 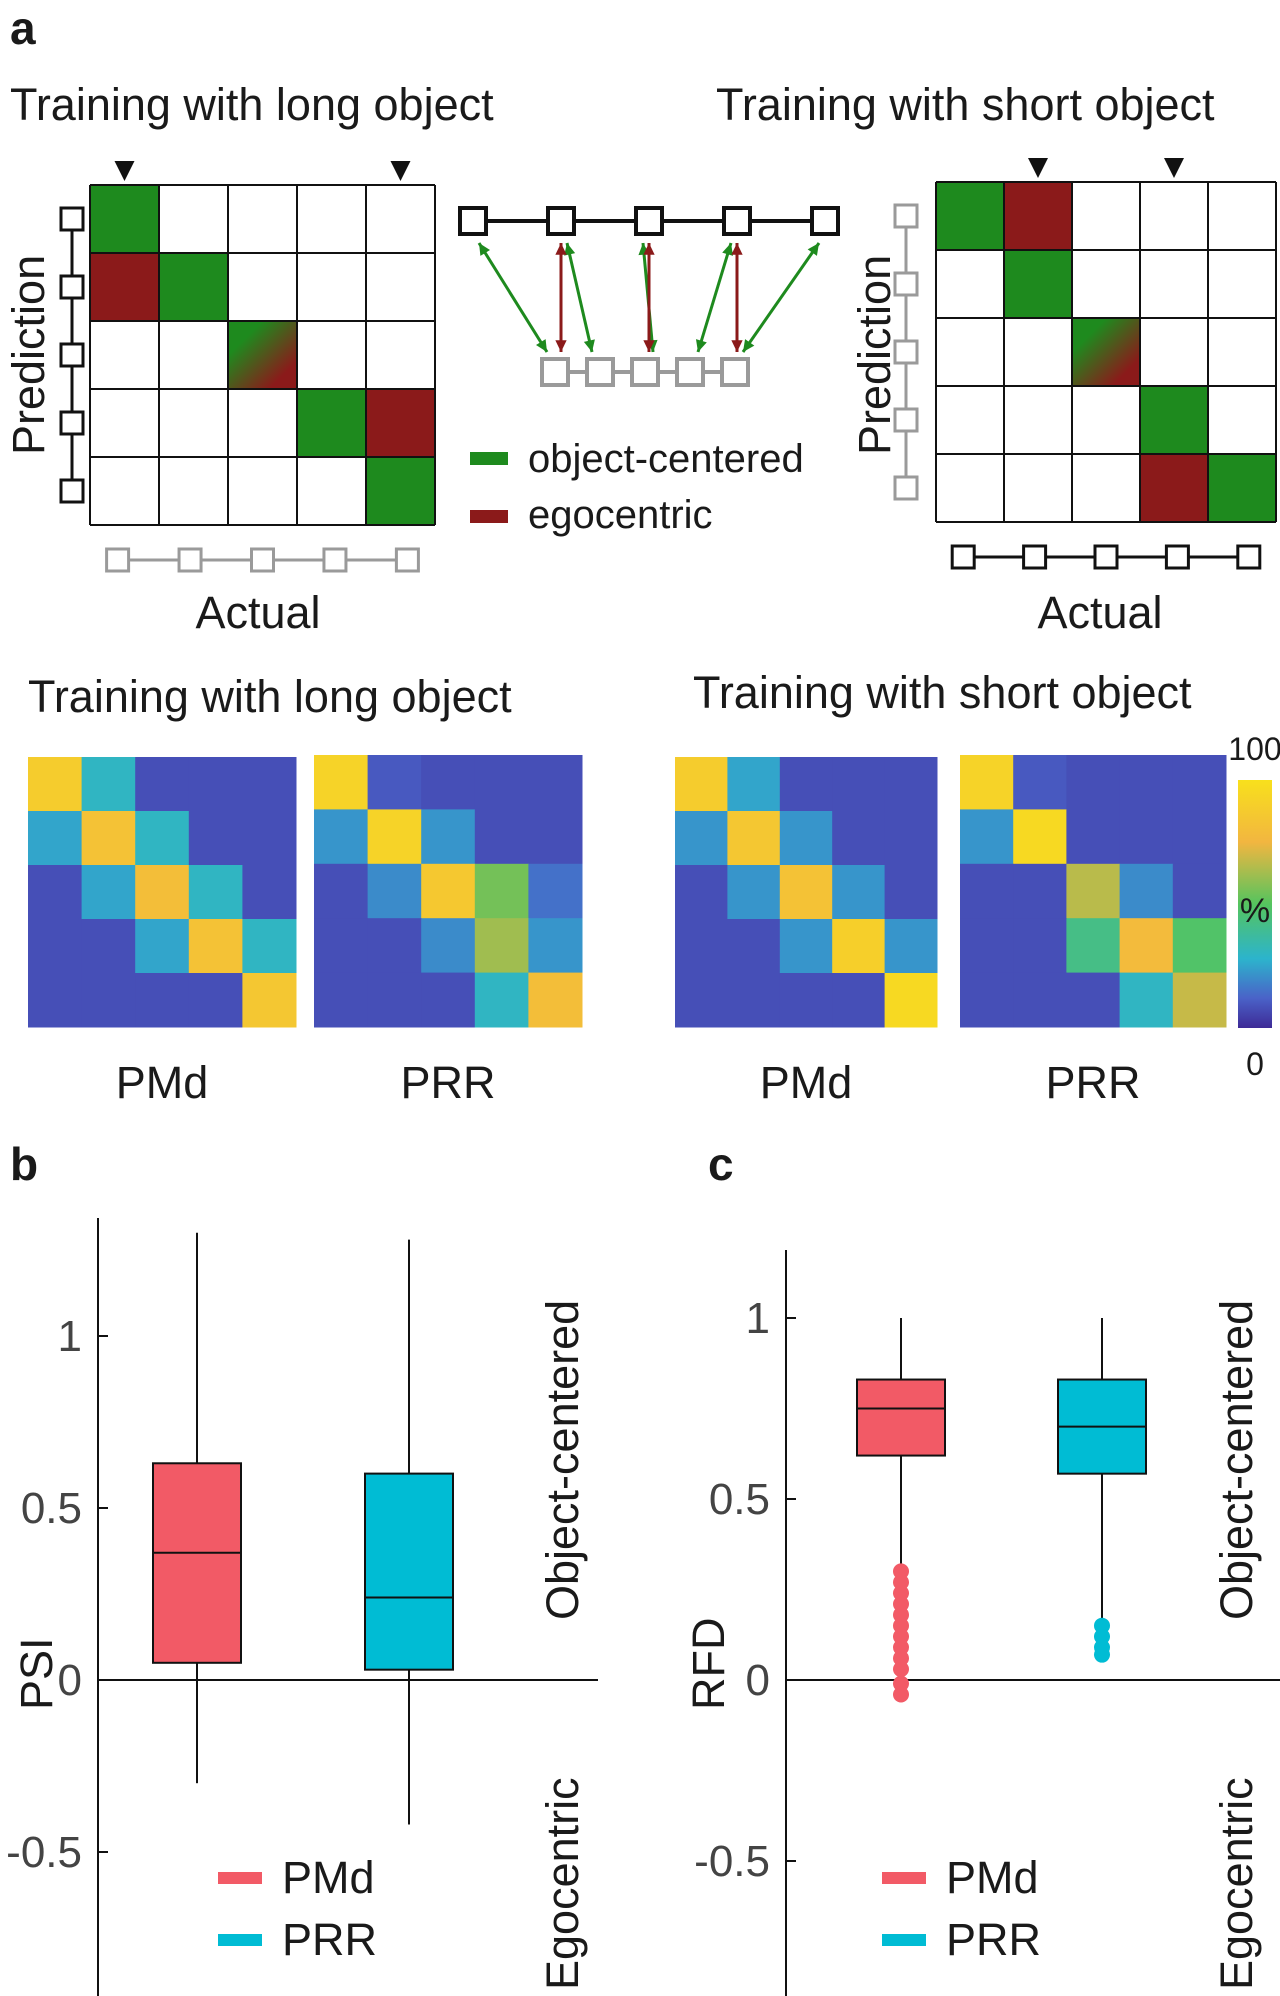 I want to click on colorbar-max: 100, so click(x=1254, y=749).